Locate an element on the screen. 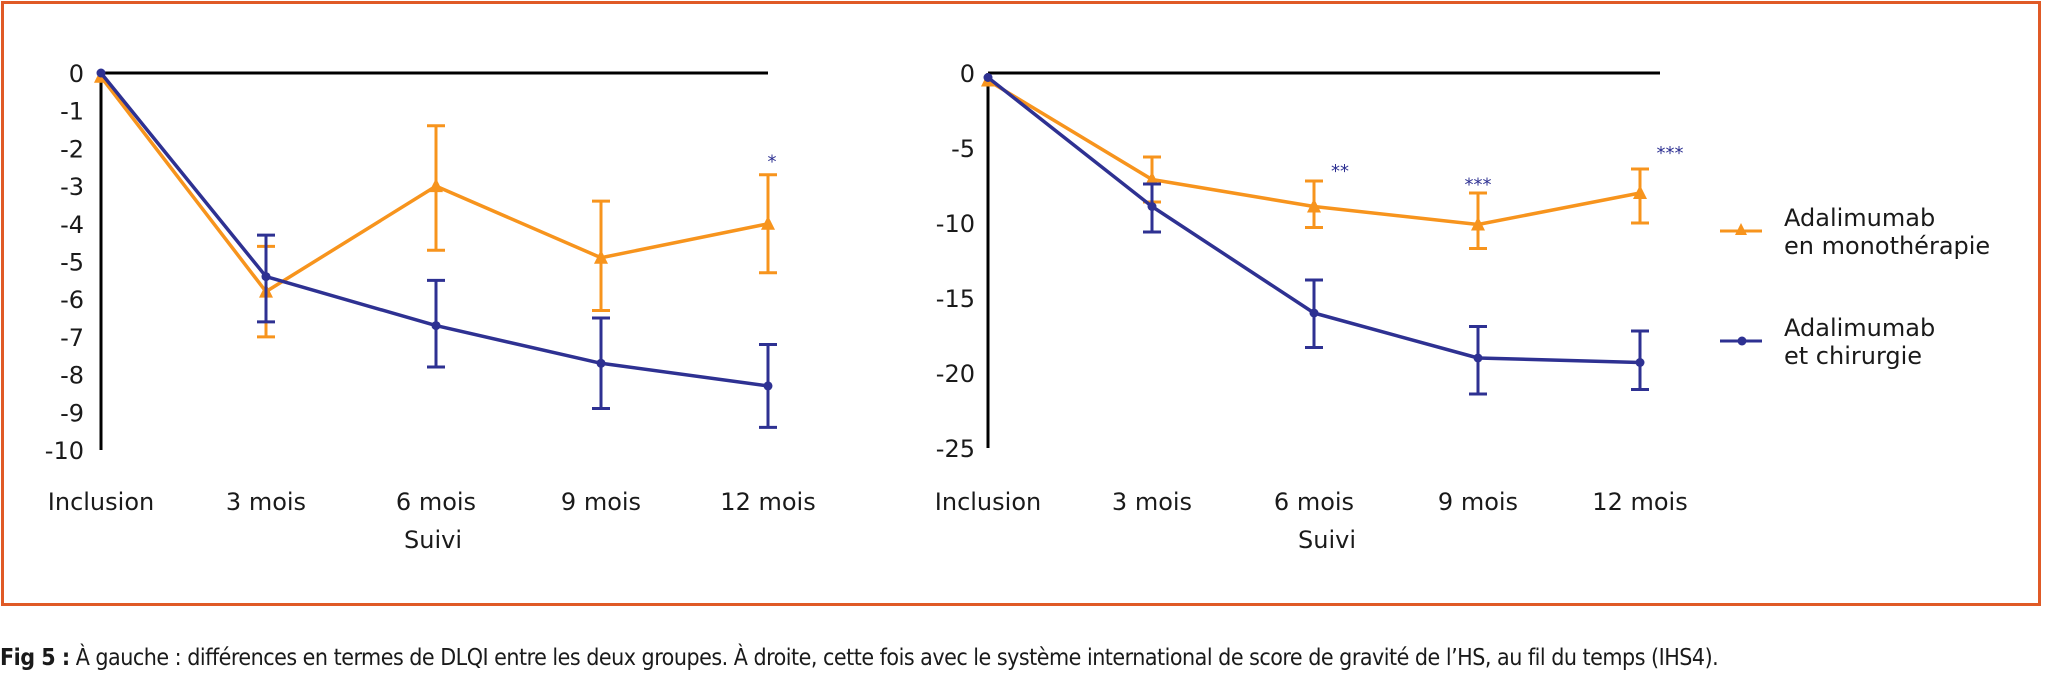 The width and height of the screenshot is (2048, 679). y-tick-label: -15 is located at coordinates (955, 299).